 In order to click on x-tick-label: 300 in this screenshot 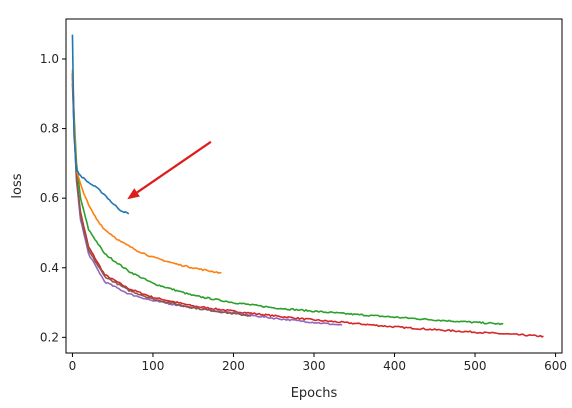, I will do `click(314, 366)`.